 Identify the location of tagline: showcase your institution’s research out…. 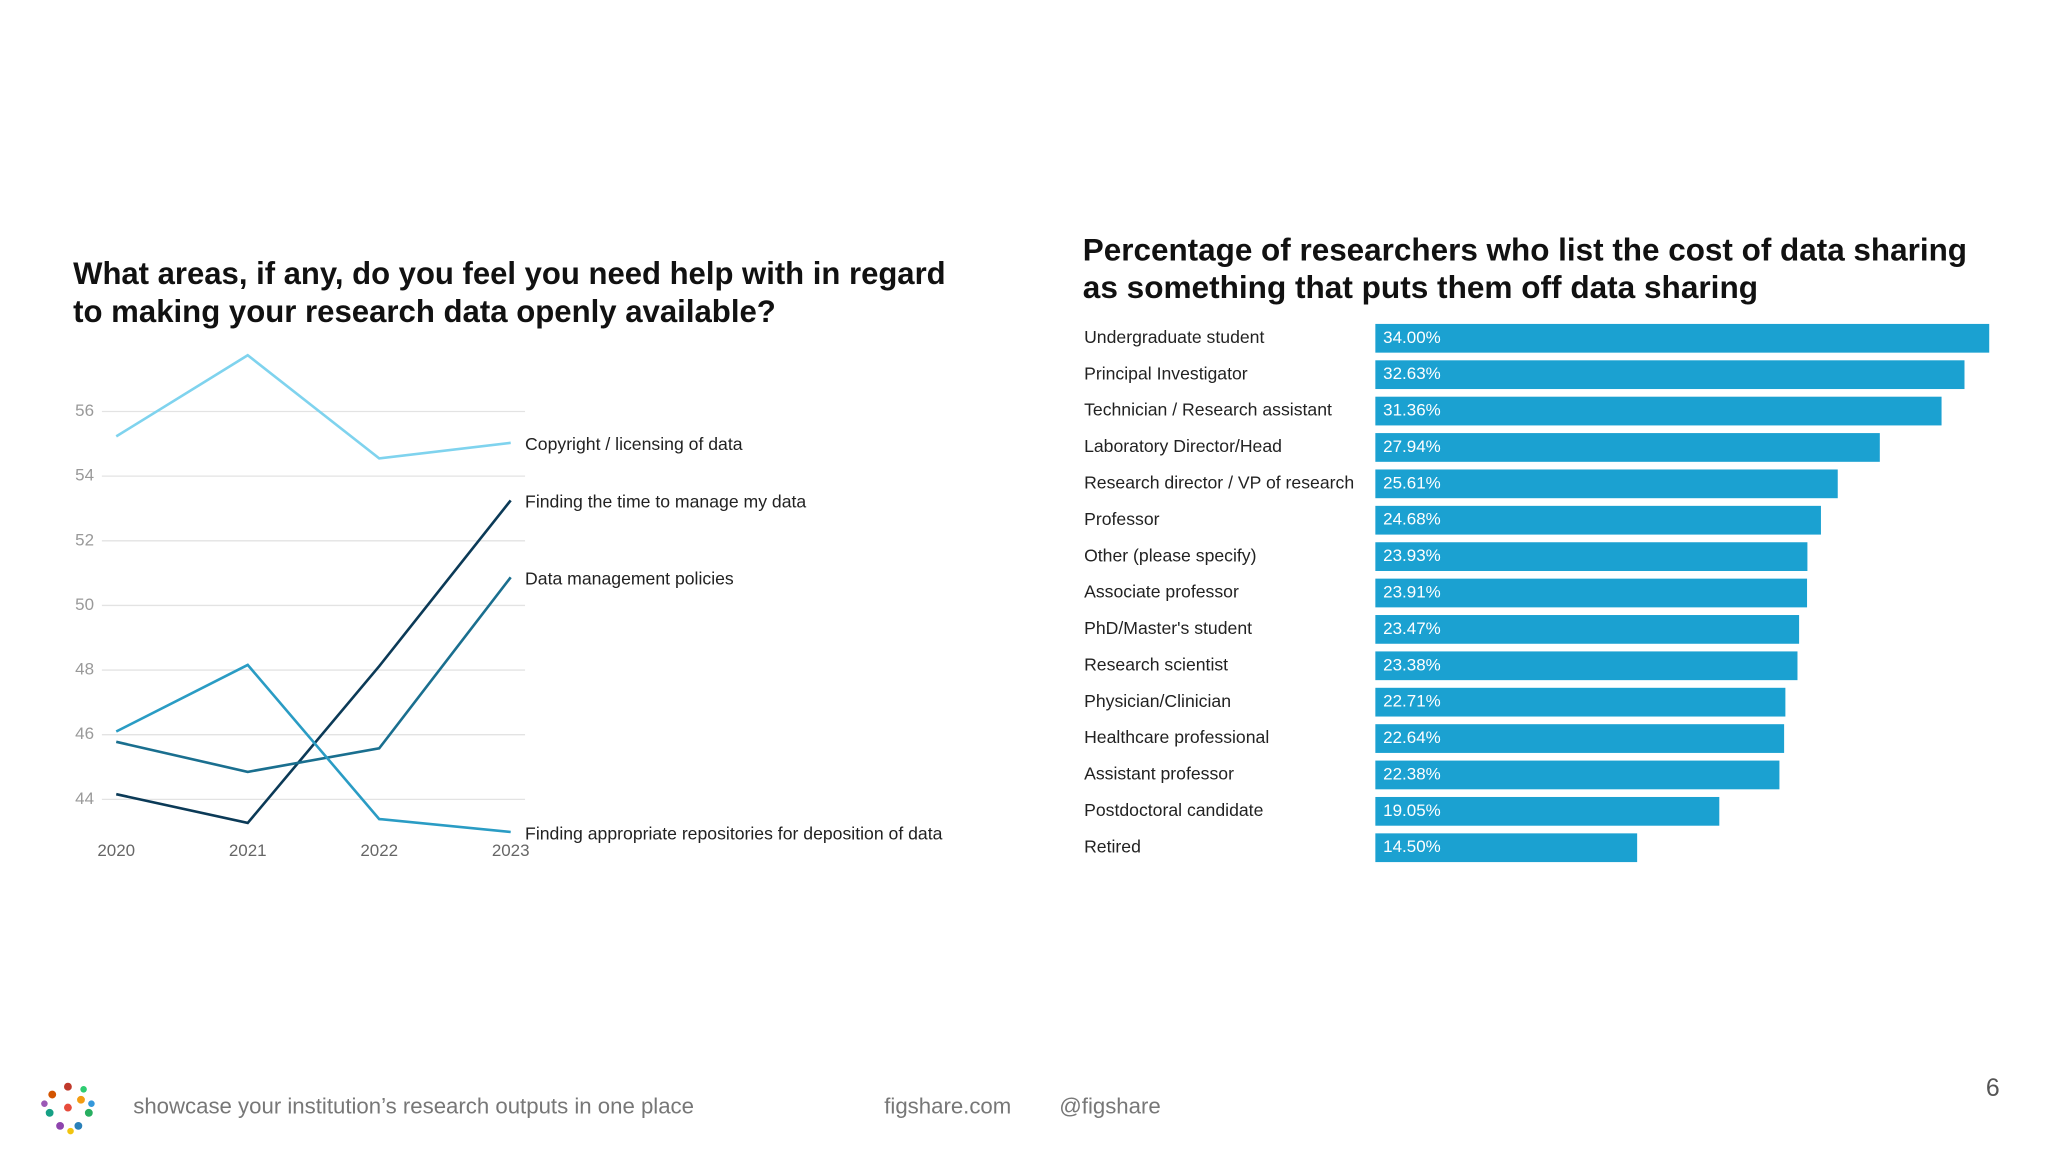
(413, 1105).